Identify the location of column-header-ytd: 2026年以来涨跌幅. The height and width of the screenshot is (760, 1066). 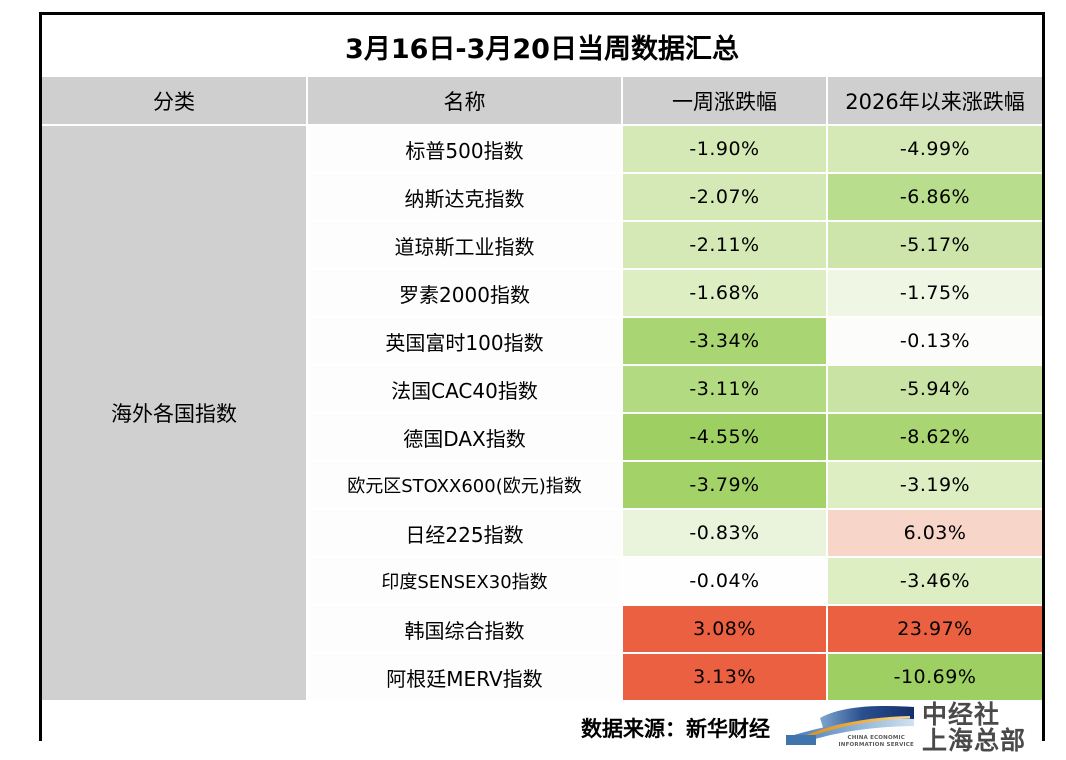
(935, 101).